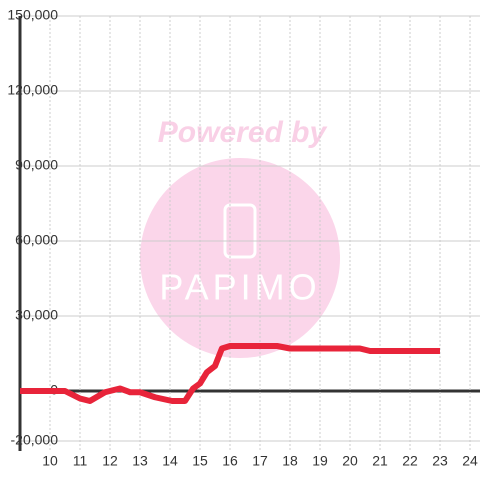 This screenshot has height=480, width=480. I want to click on x-tick-label: 16, so click(230, 461).